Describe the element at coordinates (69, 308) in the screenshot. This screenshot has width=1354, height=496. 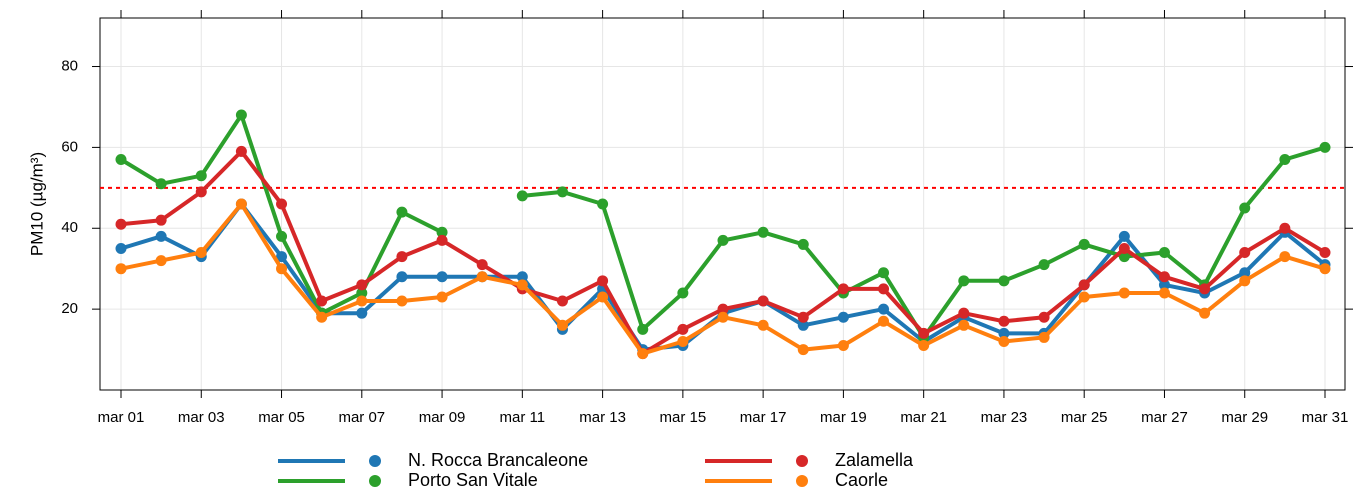
I see `y-tick-label: 20` at that location.